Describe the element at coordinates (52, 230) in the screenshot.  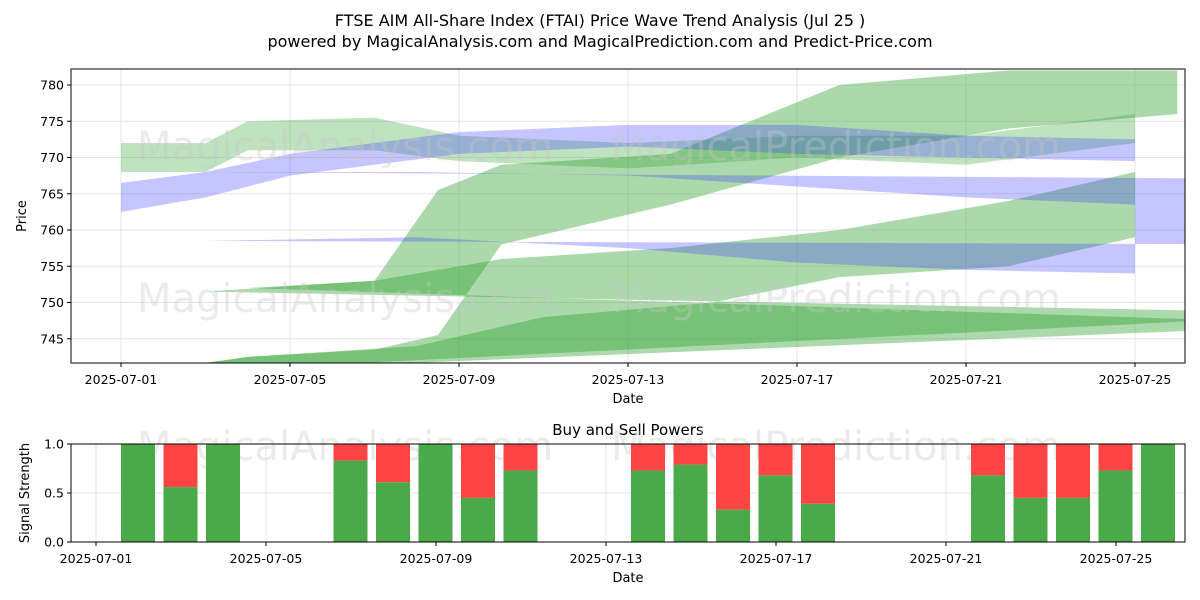
I see `price-y-tick-label: 760` at that location.